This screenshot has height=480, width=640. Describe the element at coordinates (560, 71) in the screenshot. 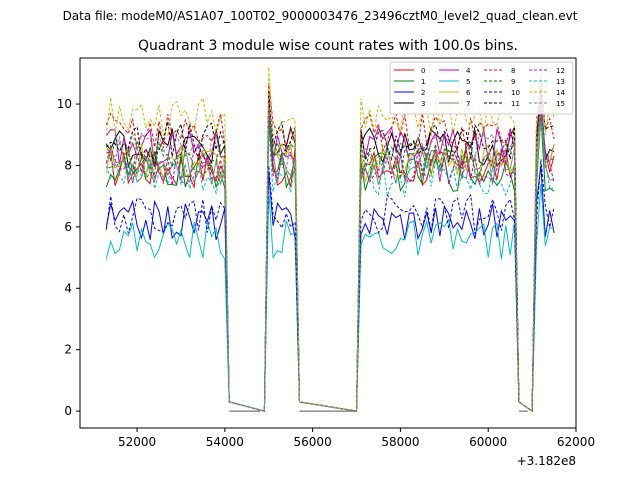

I see `legend-label: 12` at that location.